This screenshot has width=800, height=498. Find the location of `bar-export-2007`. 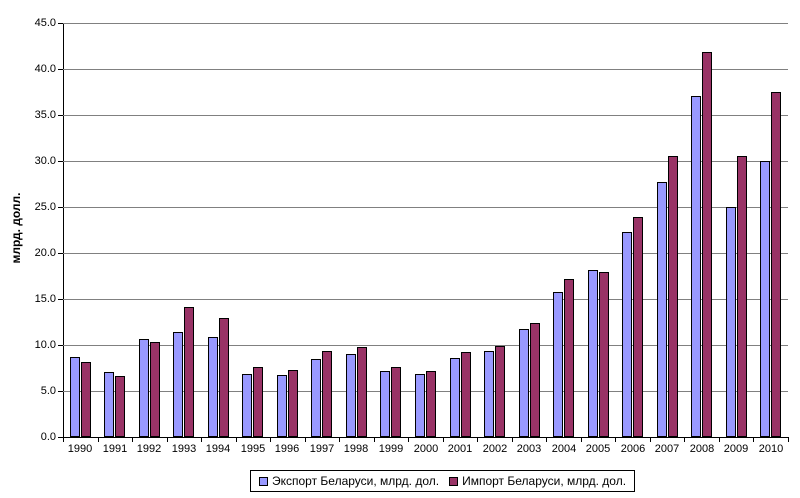

bar-export-2007 is located at coordinates (662, 309).